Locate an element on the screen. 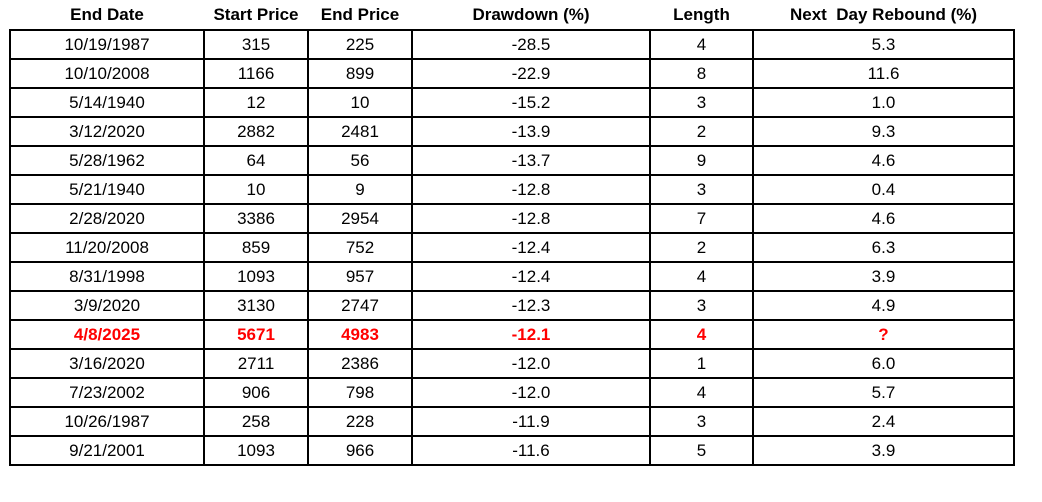 This screenshot has width=1042, height=502. table-row: 10/19/1987 315 225 -28.5 4 5.3 is located at coordinates (512, 44).